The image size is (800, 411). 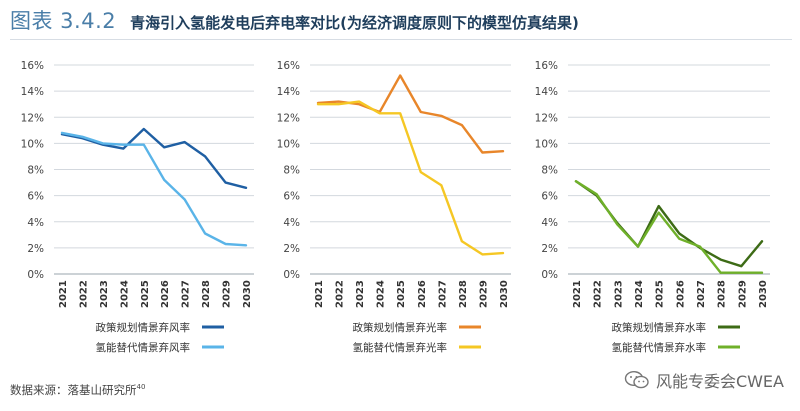 What do you see at coordinates (154, 158) in the screenshot?
I see `series-line-policy` at bounding box center [154, 158].